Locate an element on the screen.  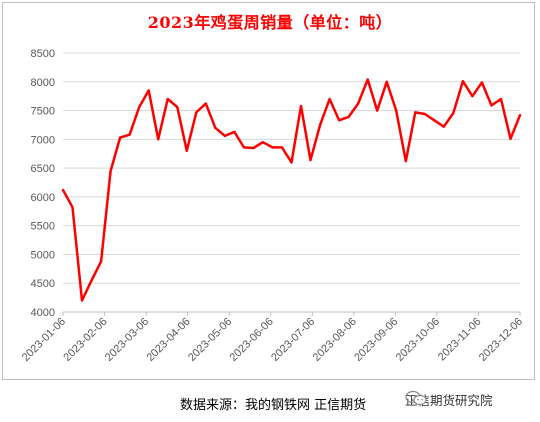
y-tick-label: 4500 is located at coordinates (43, 284).